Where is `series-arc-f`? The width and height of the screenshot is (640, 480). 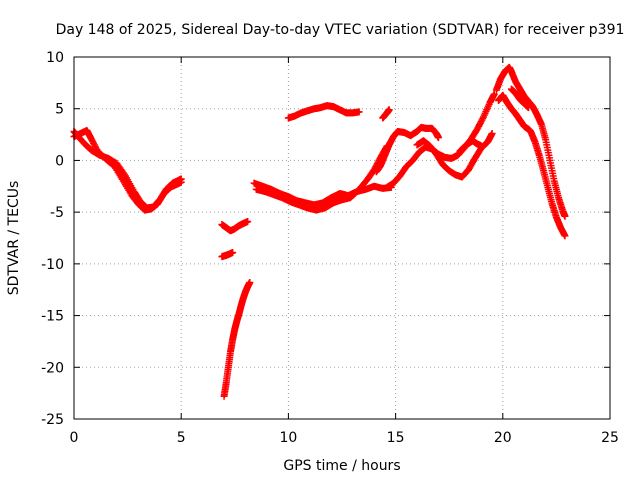 series-arc-f is located at coordinates (323, 112).